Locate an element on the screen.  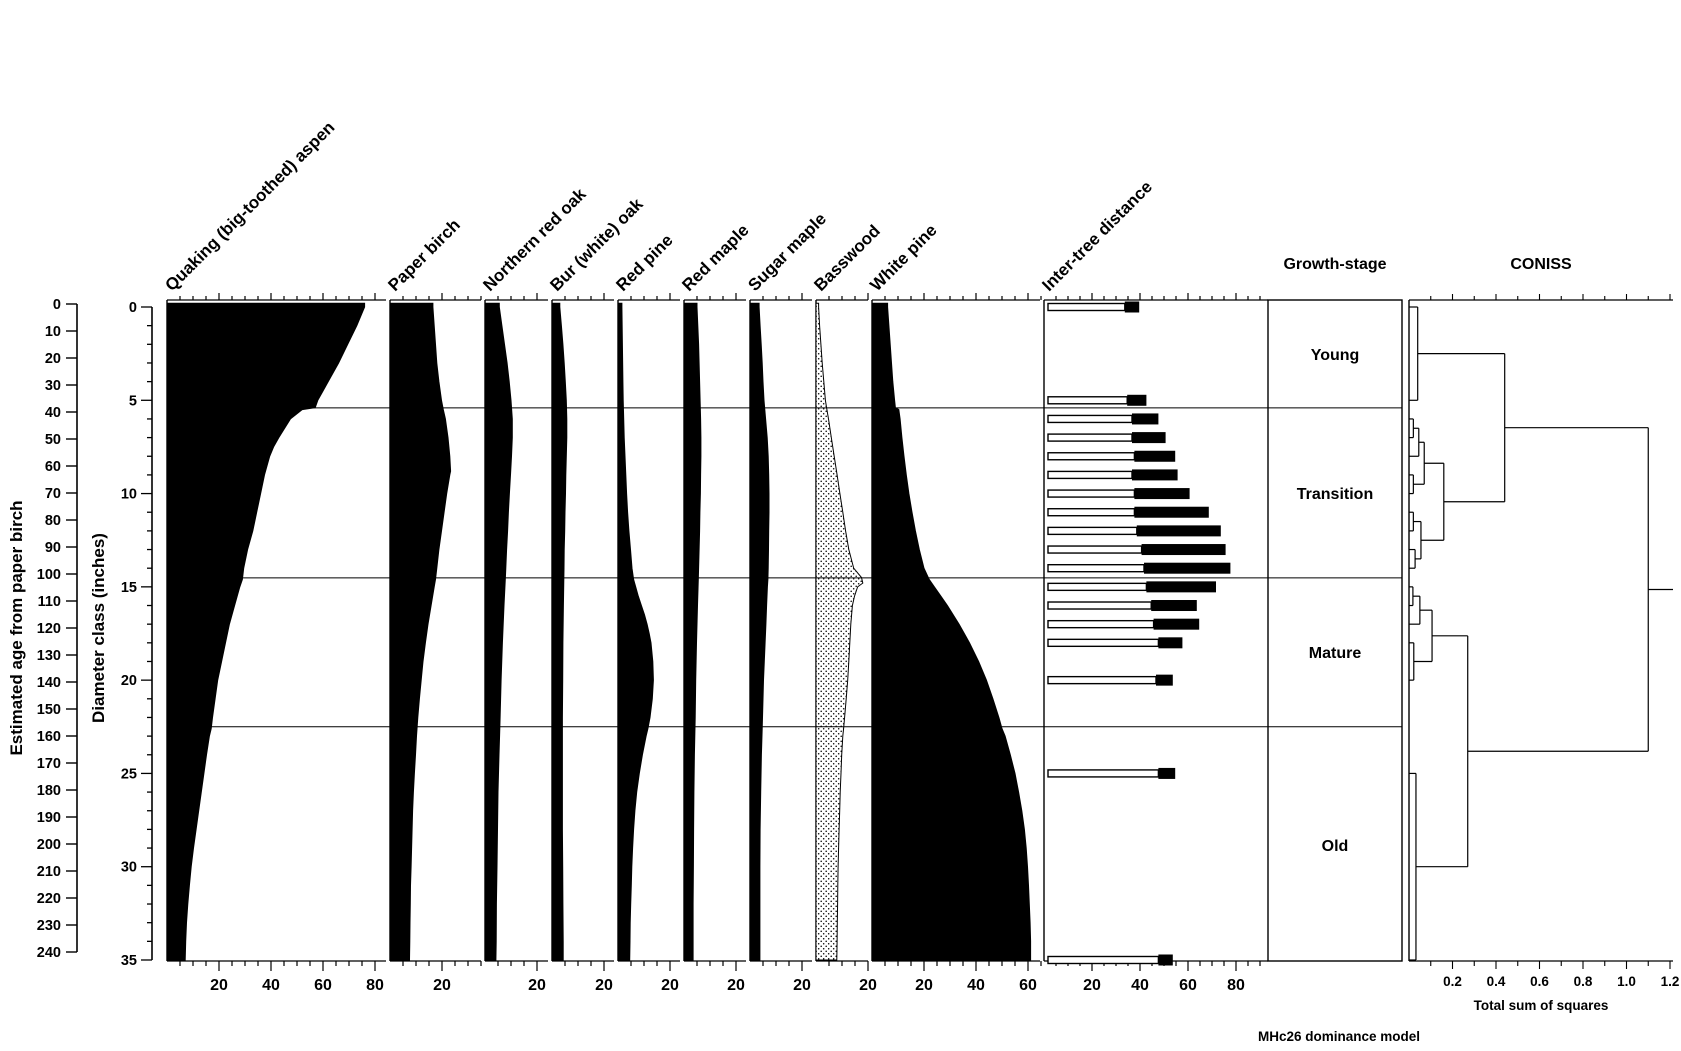
age-axis-tick-label: 120 is located at coordinates (49, 629).